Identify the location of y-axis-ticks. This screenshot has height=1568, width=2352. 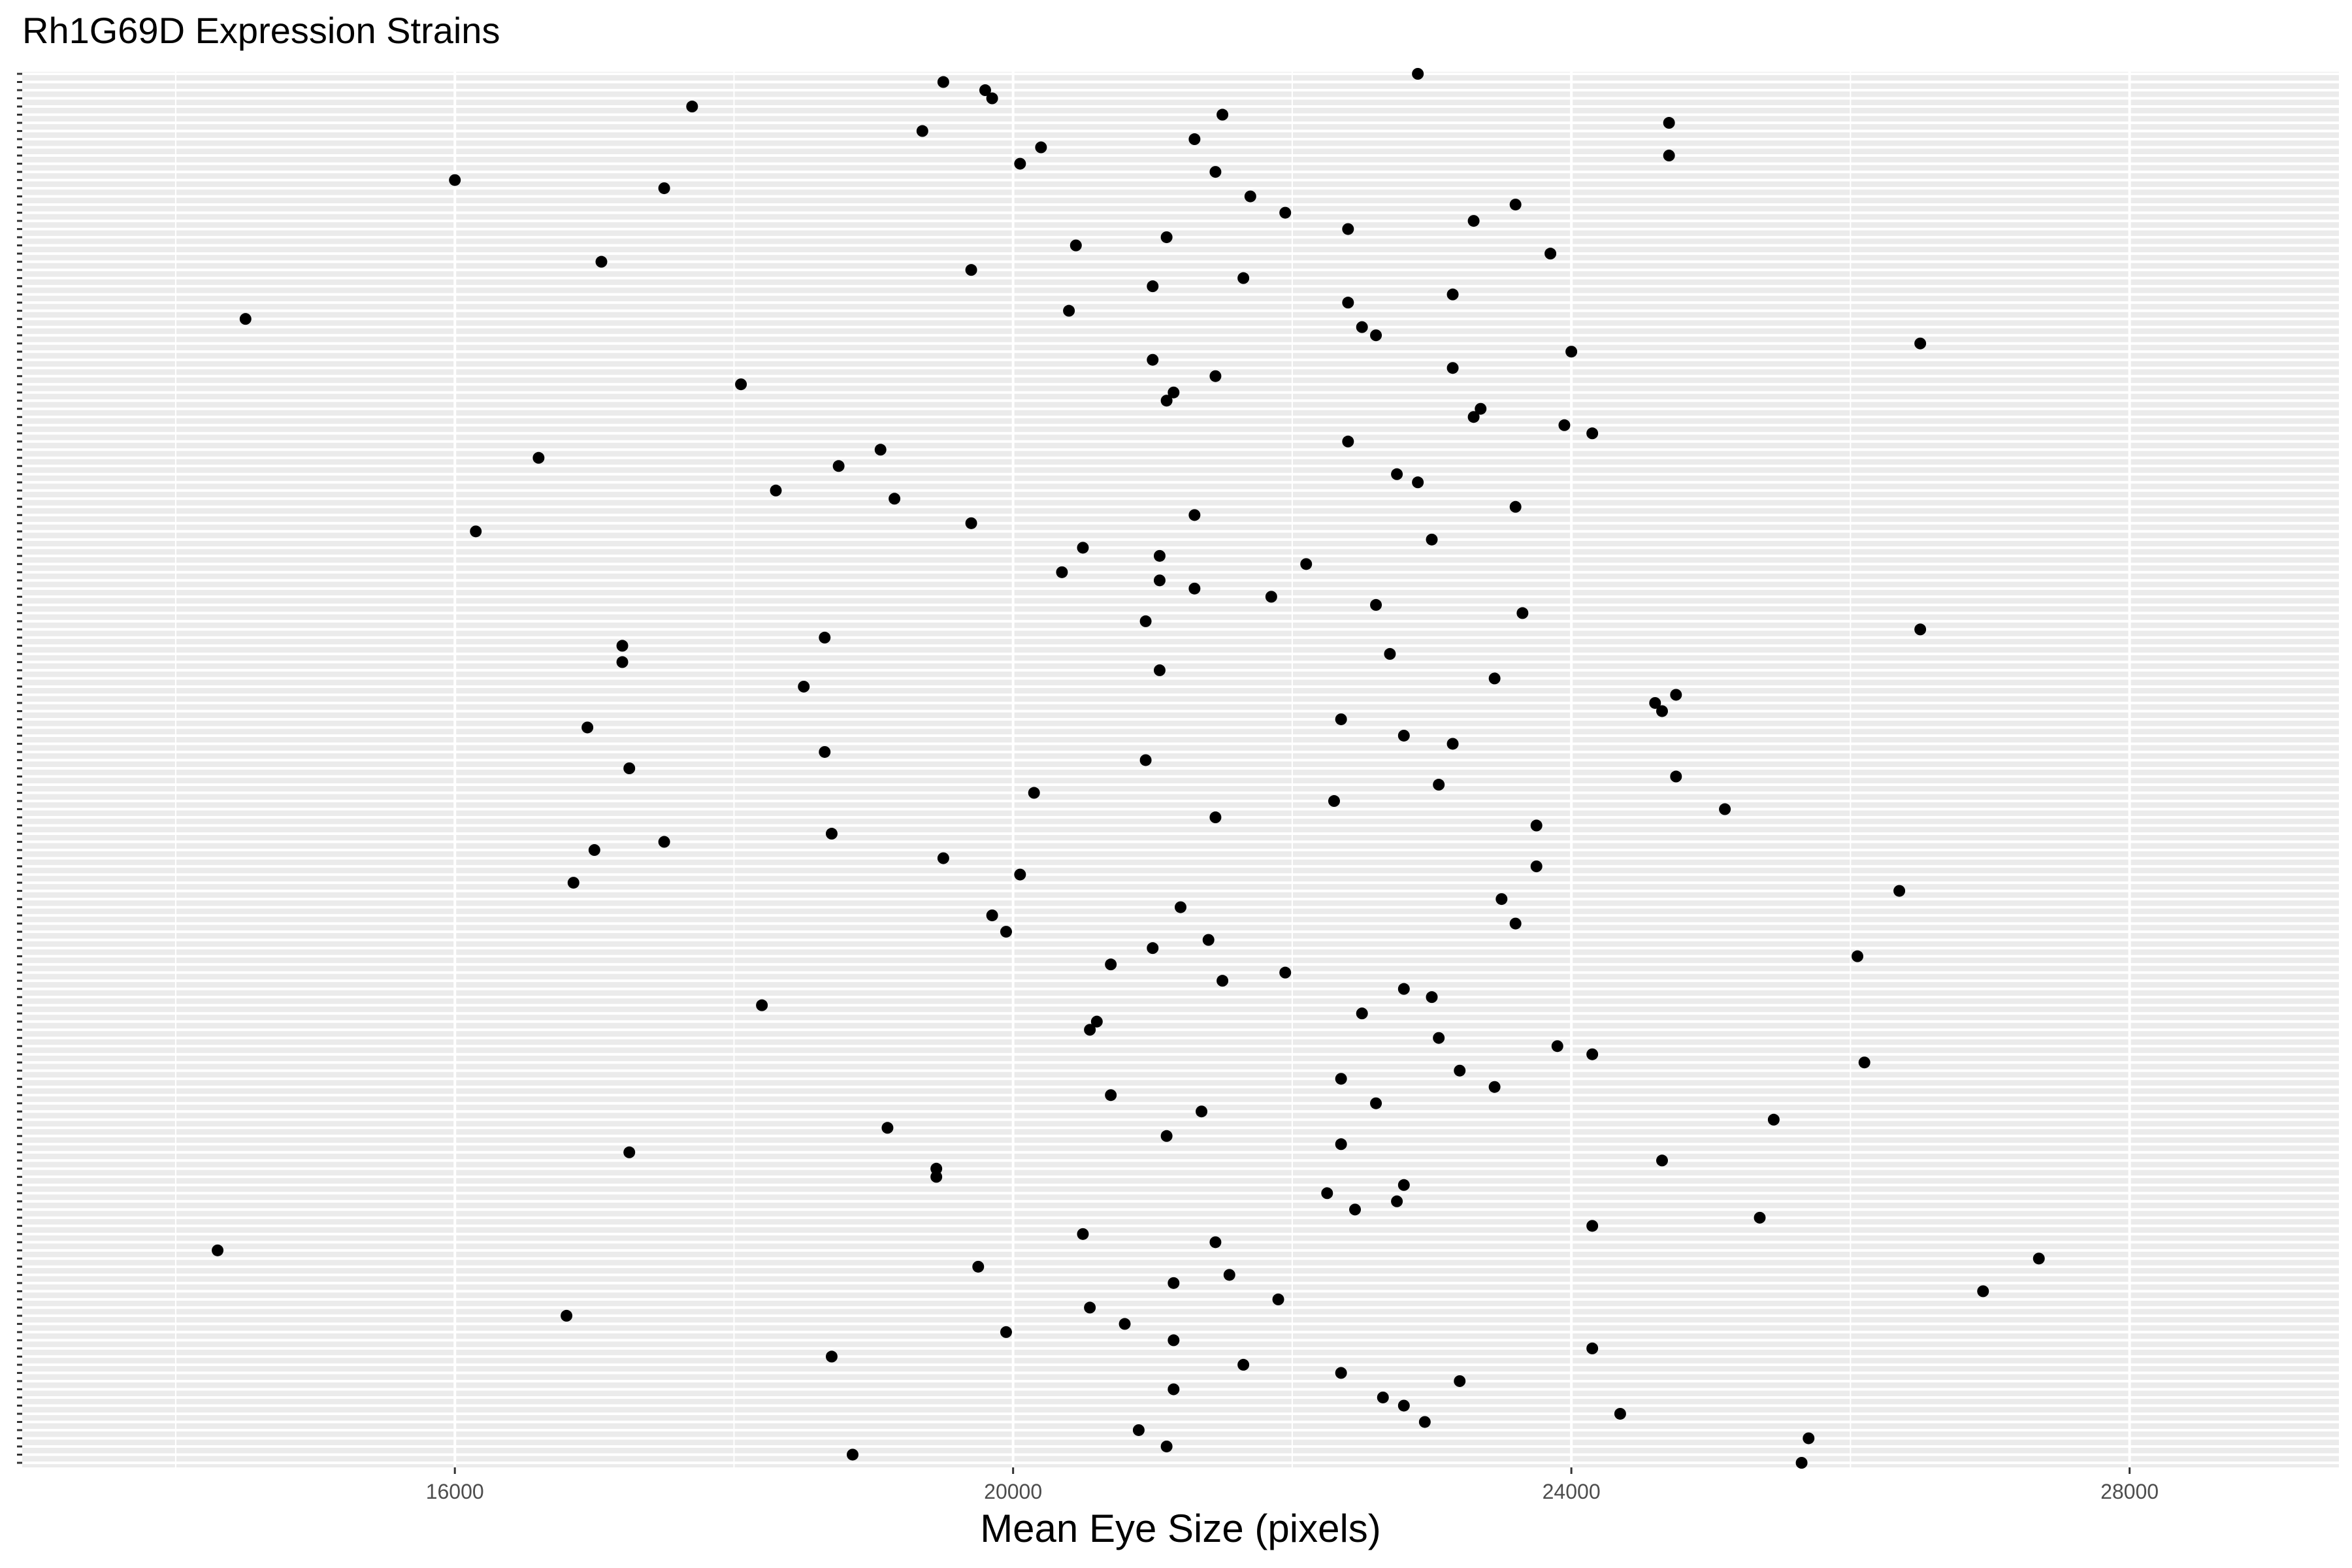
(19, 768).